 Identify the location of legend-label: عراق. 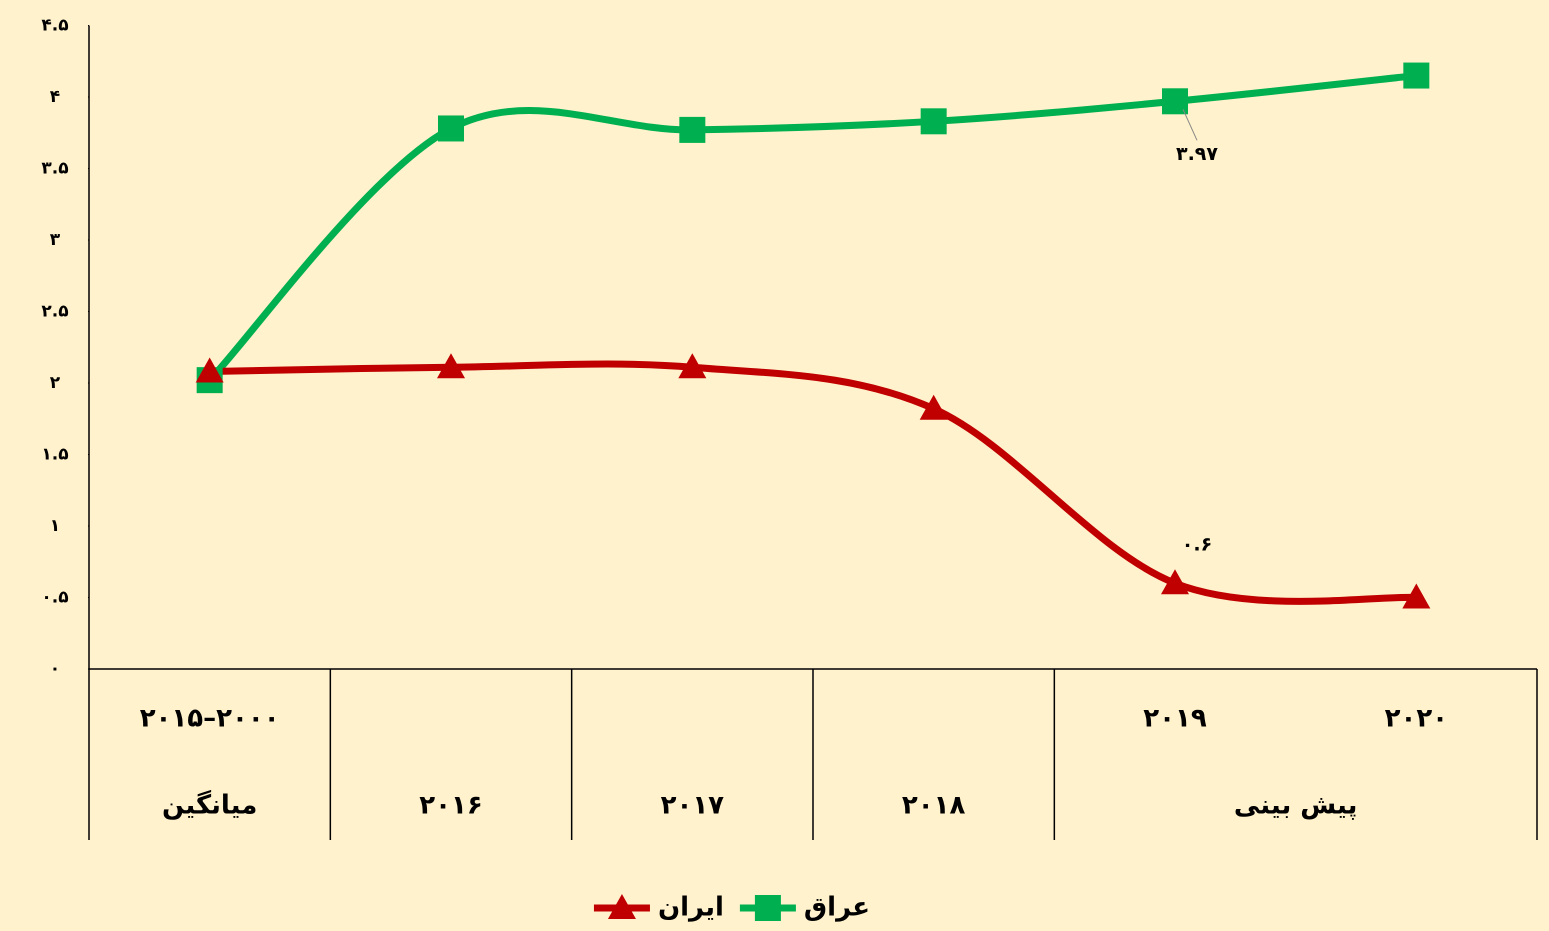
(837, 908).